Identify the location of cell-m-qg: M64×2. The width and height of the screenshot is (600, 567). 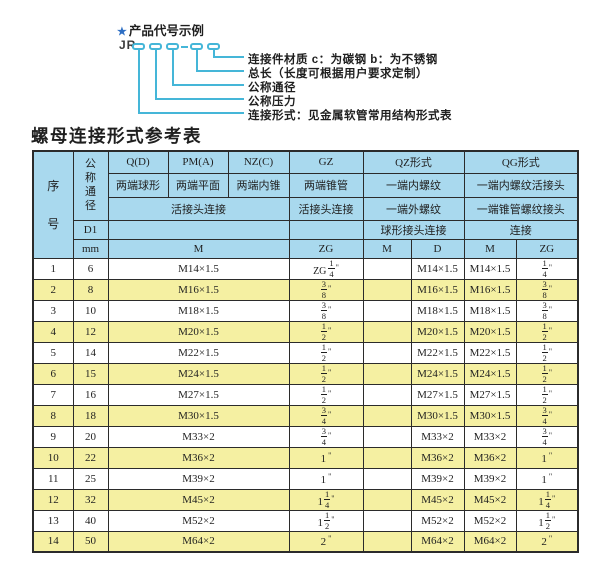
(490, 541).